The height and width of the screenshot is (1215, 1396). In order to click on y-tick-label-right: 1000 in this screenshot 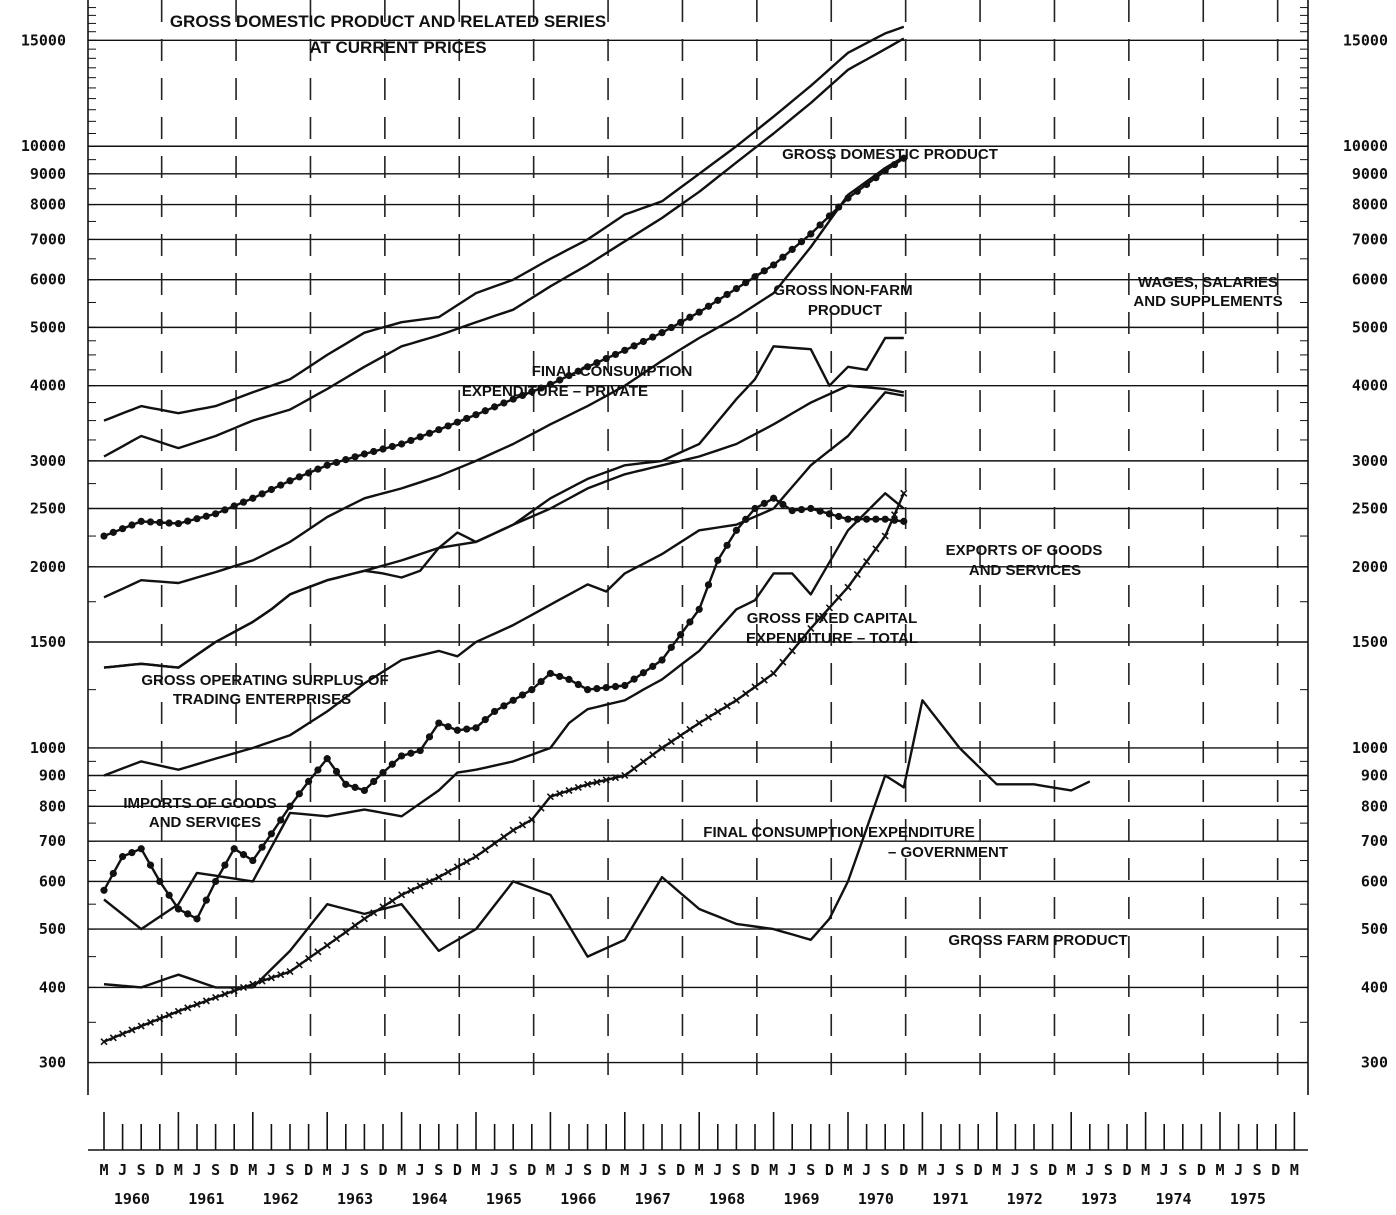, I will do `click(1370, 748)`.